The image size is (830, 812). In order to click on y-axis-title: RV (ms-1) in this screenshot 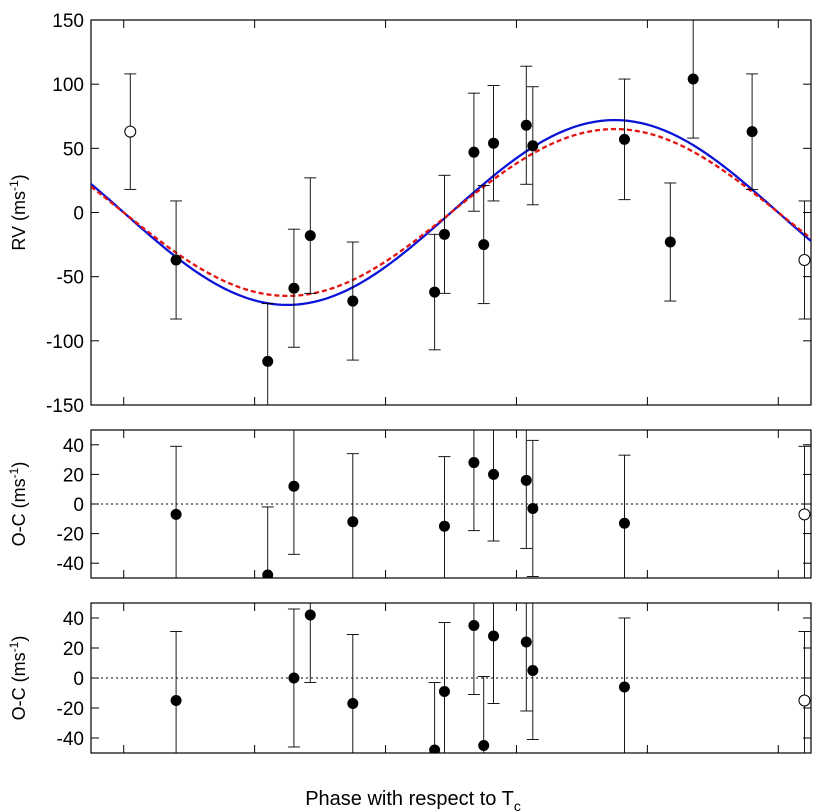, I will do `click(18, 212)`.